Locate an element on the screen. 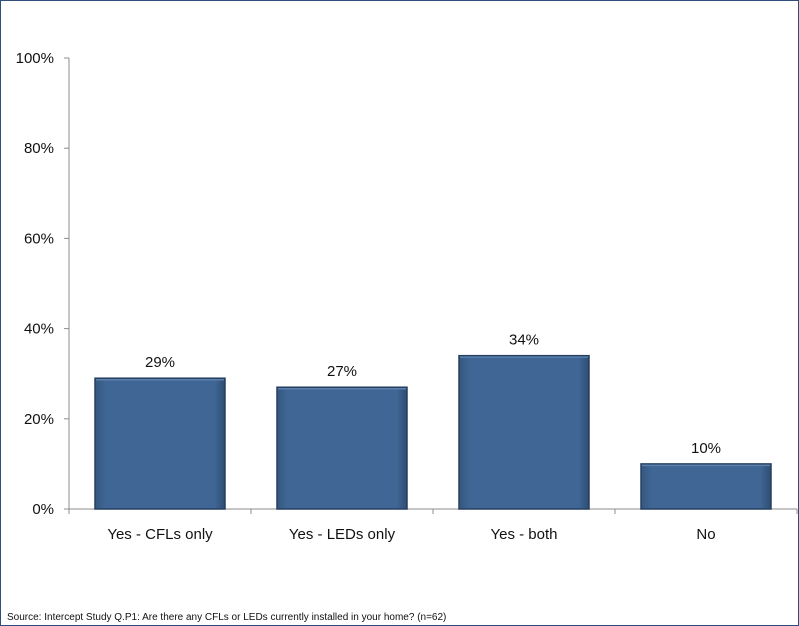 This screenshot has height=626, width=799. category-label: Yes - both is located at coordinates (524, 534).